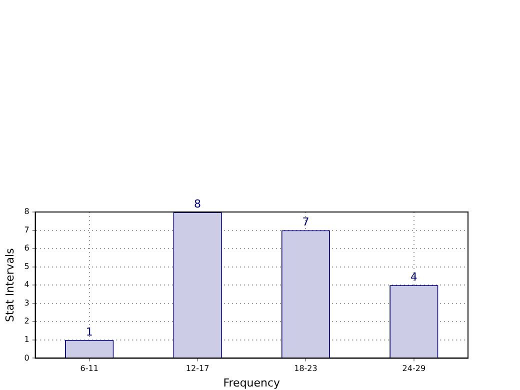 Image resolution: width=520 pixels, height=390 pixels. Describe the element at coordinates (27, 285) in the screenshot. I see `y-tick-label: 4` at that location.